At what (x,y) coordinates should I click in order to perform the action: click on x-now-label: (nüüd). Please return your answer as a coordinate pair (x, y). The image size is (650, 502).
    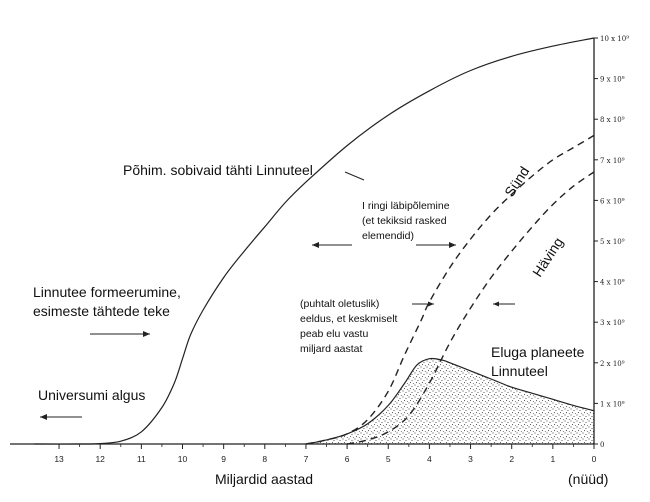
    Looking at the image, I should click on (588, 479).